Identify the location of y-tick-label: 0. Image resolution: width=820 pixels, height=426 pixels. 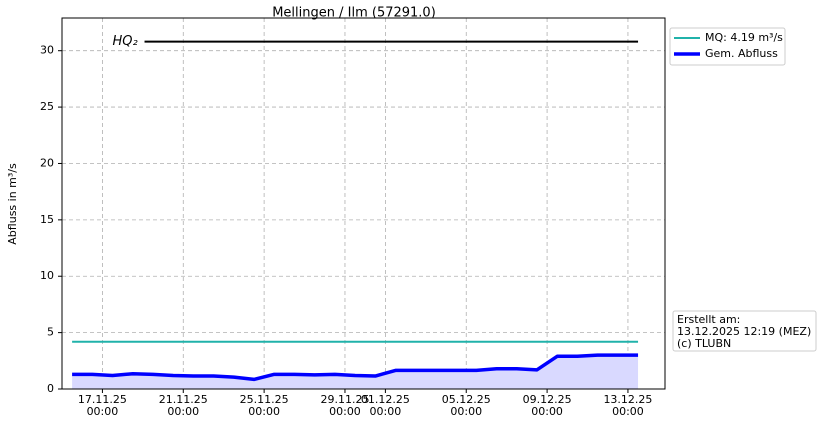
(50, 388).